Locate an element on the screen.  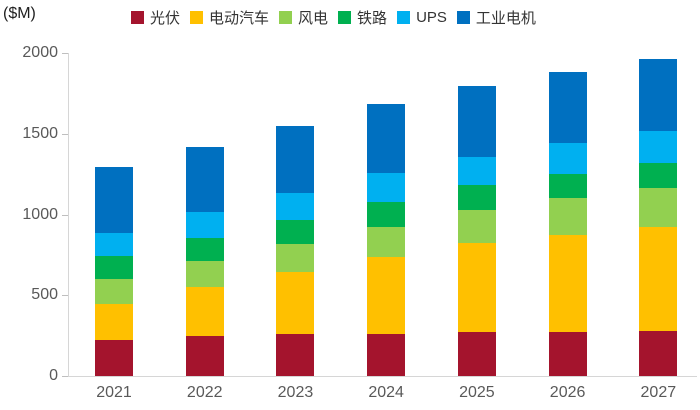
legend-label: 工业电机 is located at coordinates (505, 18).